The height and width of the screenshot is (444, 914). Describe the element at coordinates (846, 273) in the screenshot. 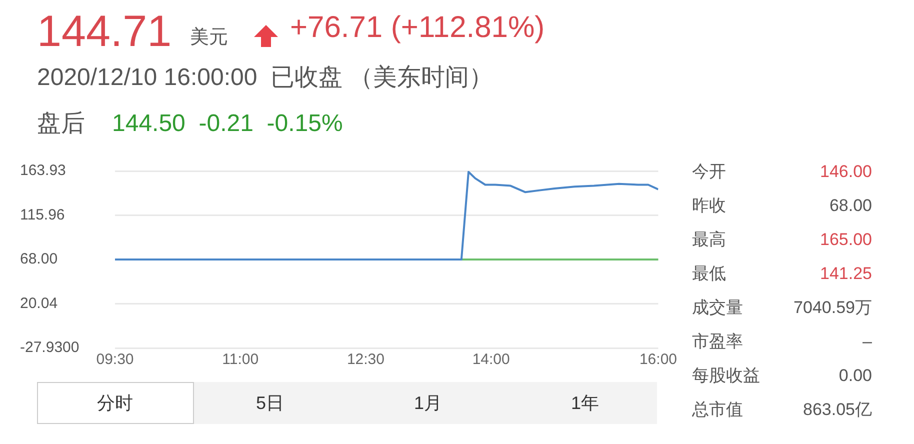

I see `text: 141.25` at that location.